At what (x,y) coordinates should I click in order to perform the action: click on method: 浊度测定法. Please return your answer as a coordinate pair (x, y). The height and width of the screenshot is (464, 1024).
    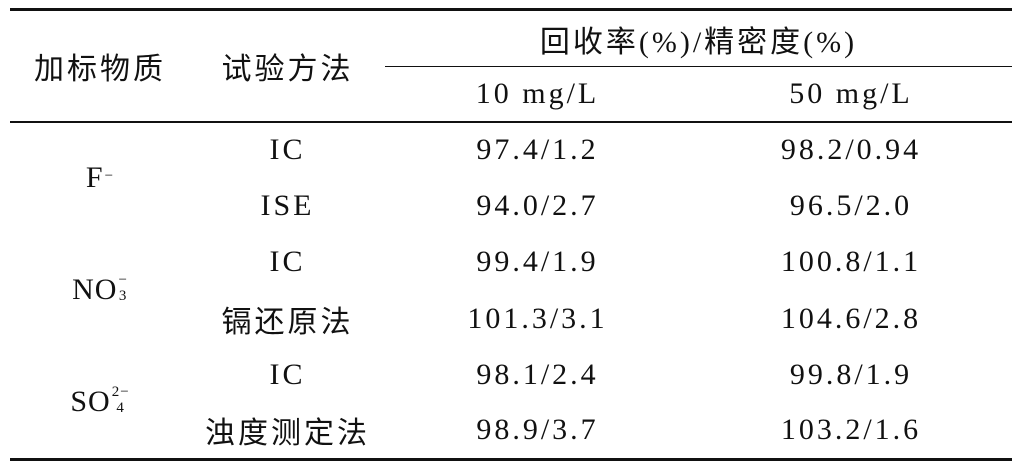
    Looking at the image, I should click on (287, 431).